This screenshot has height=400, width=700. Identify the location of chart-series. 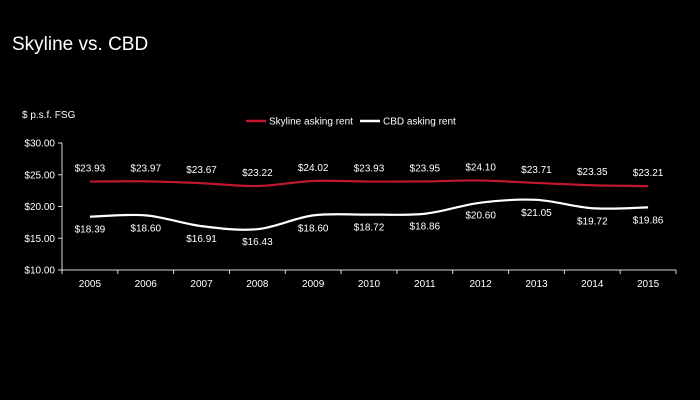
(369, 205).